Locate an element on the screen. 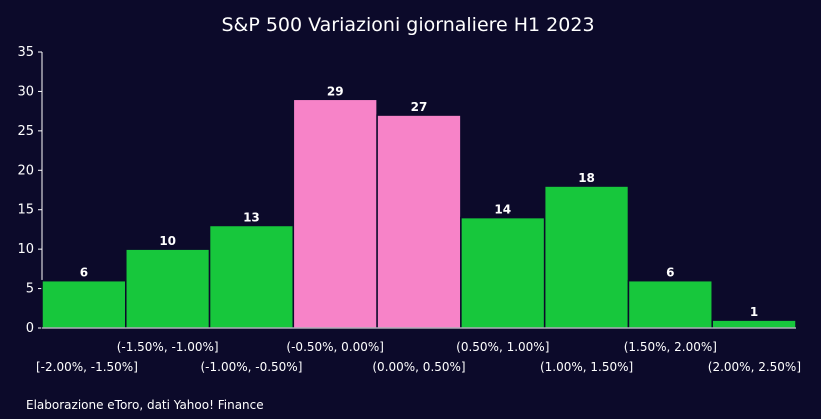 This screenshot has height=419, width=821. source-note: Elaborazione eToro, dati Yahoo! Finance is located at coordinates (145, 405).